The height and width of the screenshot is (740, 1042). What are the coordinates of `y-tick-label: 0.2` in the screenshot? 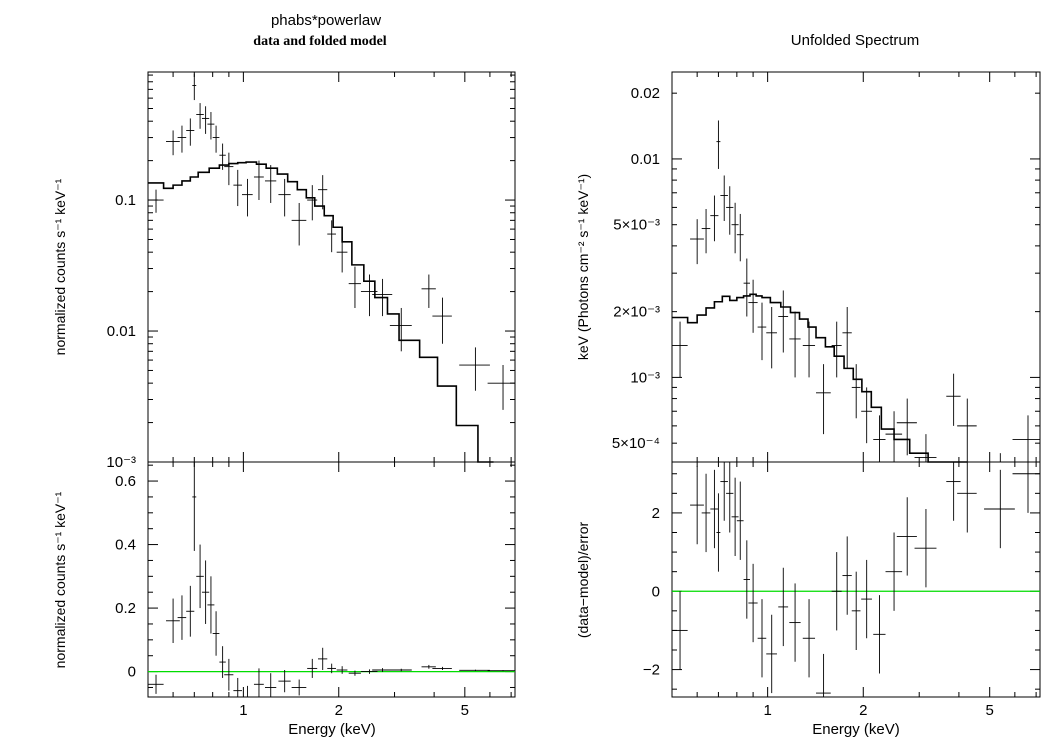 It's located at (125, 608).